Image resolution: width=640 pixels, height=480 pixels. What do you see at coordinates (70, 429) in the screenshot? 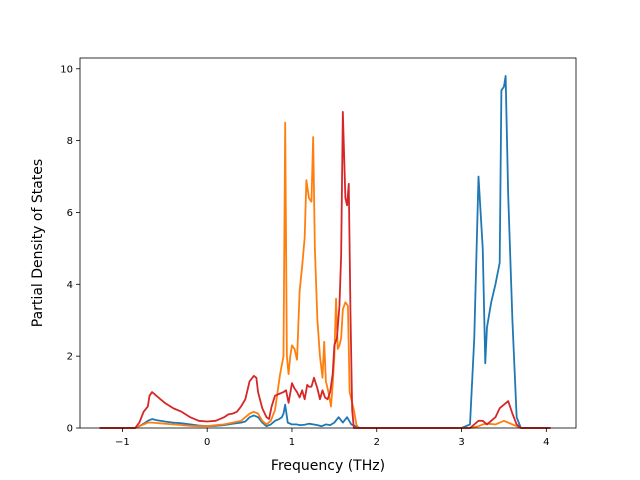
I see `y-tick-label: 0` at bounding box center [70, 429].